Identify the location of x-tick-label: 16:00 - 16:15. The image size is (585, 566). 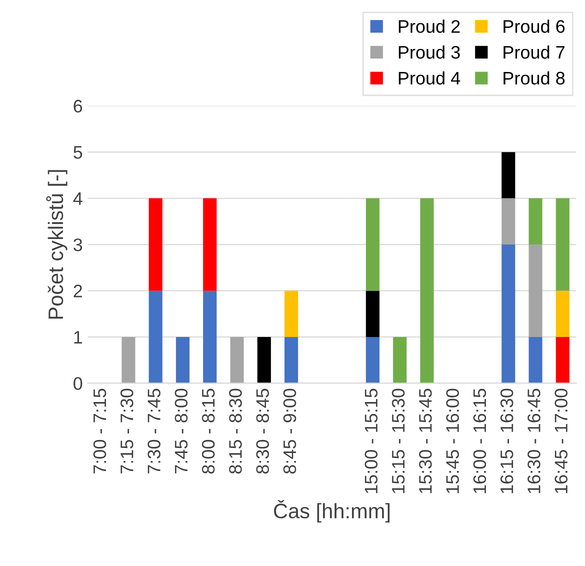
(479, 441).